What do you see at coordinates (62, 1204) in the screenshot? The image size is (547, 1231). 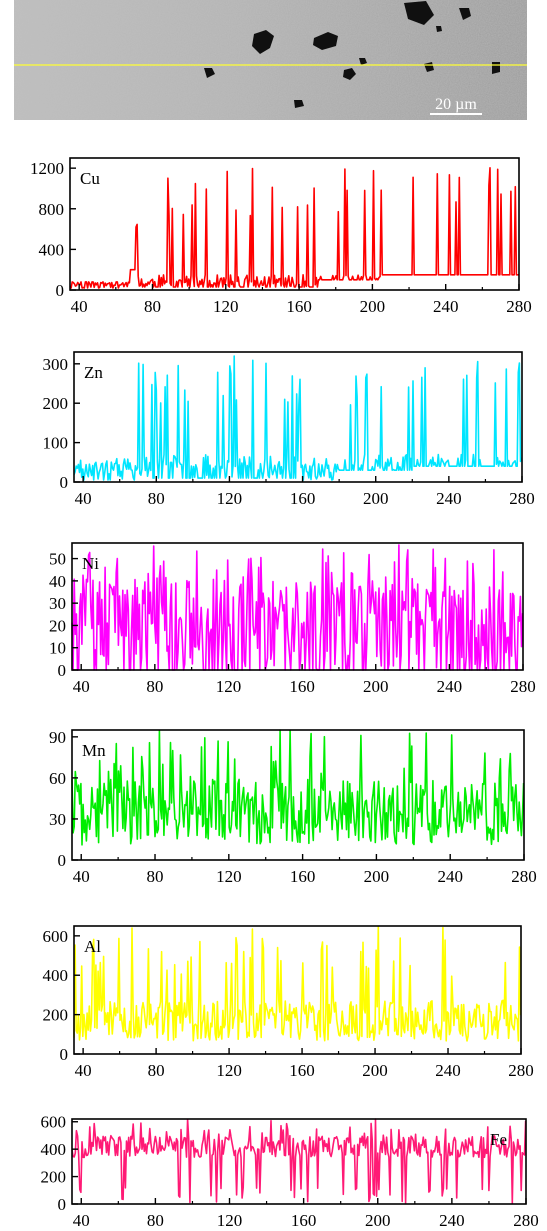 I see `fe-y-tick-label: 0` at bounding box center [62, 1204].